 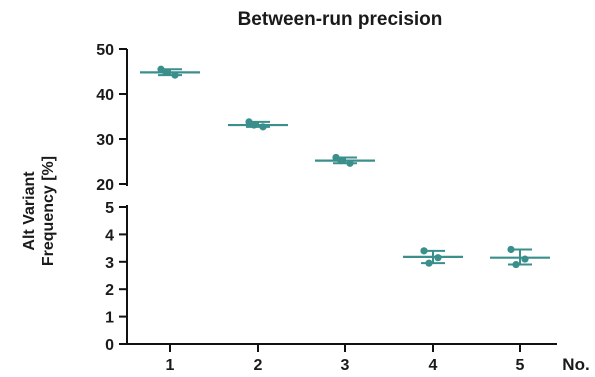 I want to click on x-tick-label: 2, so click(x=258, y=365).